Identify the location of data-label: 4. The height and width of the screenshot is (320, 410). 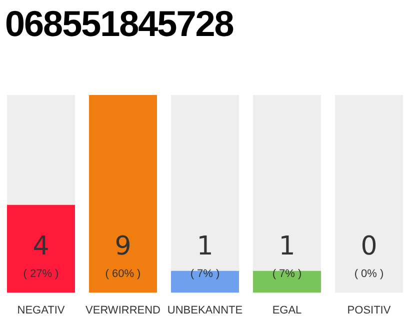
(41, 247).